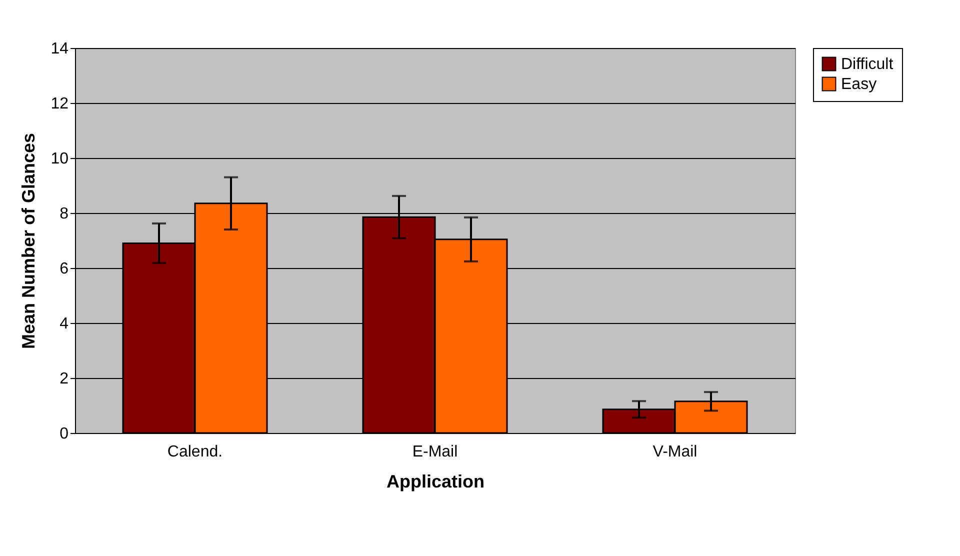 This screenshot has height=556, width=960. I want to click on legend-label: Easy, so click(859, 84).